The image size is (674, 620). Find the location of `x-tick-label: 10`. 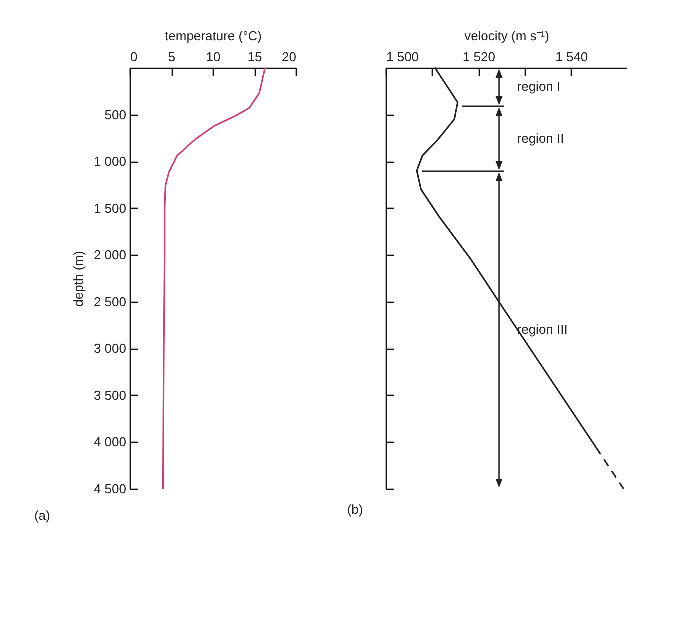

x-tick-label: 10 is located at coordinates (213, 57).